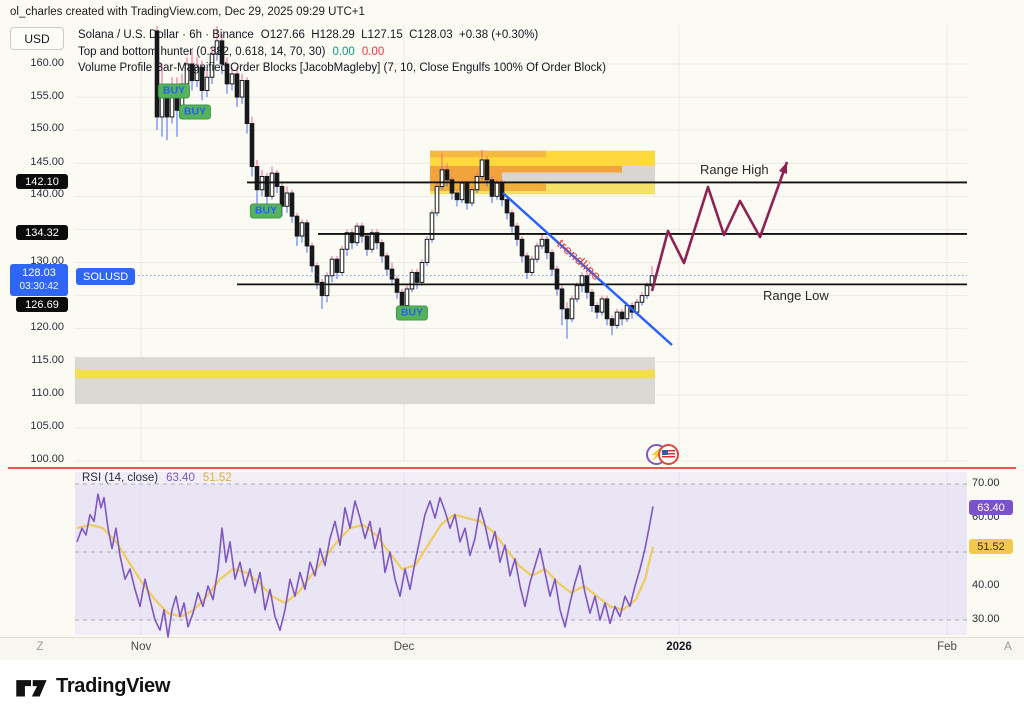 This screenshot has height=713, width=1024. I want to click on rsi-value: 63.40, so click(180, 478).